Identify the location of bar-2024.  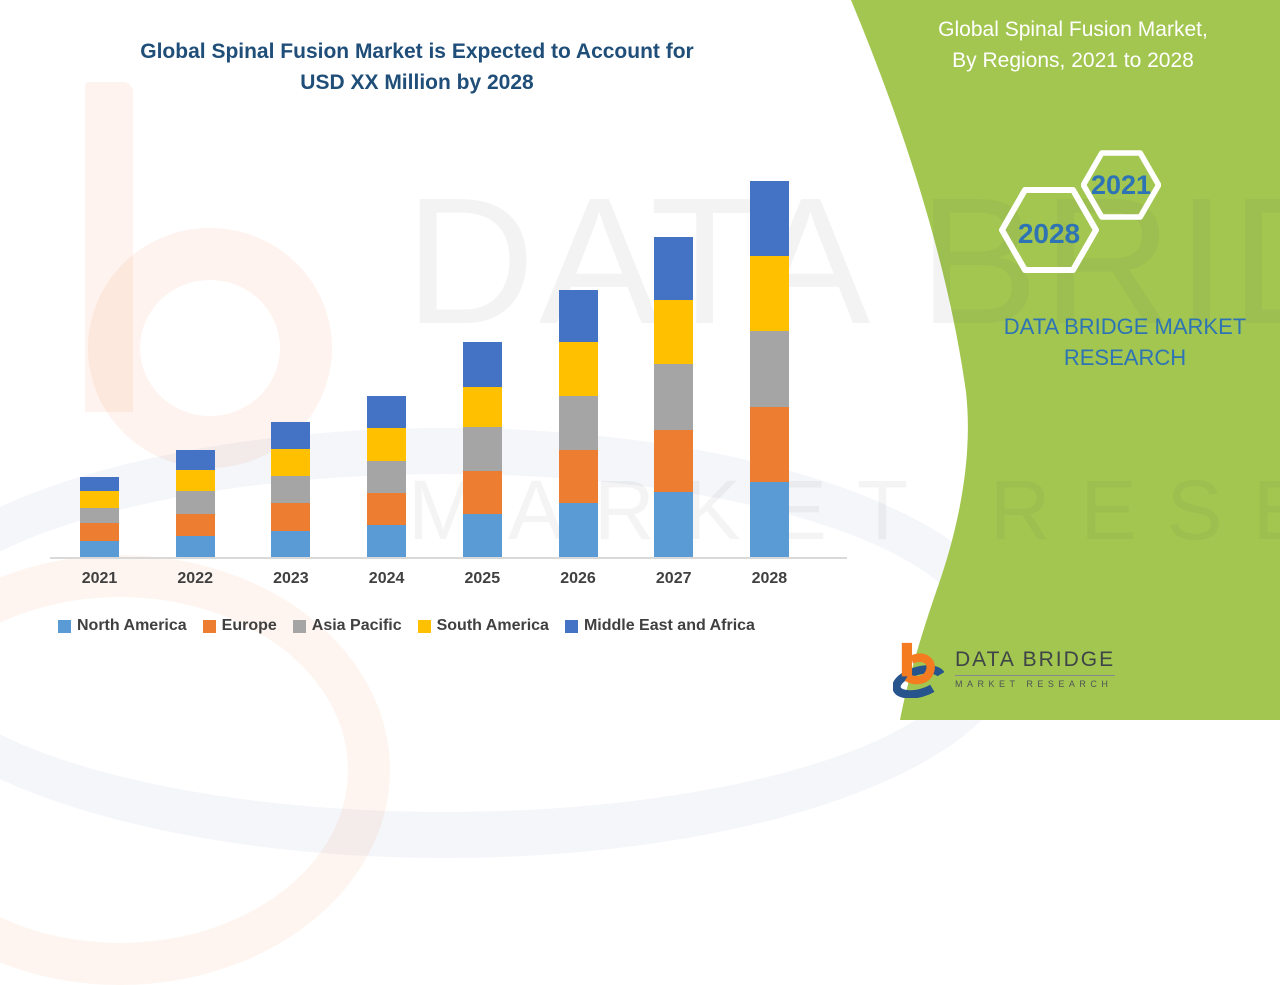
(387, 476).